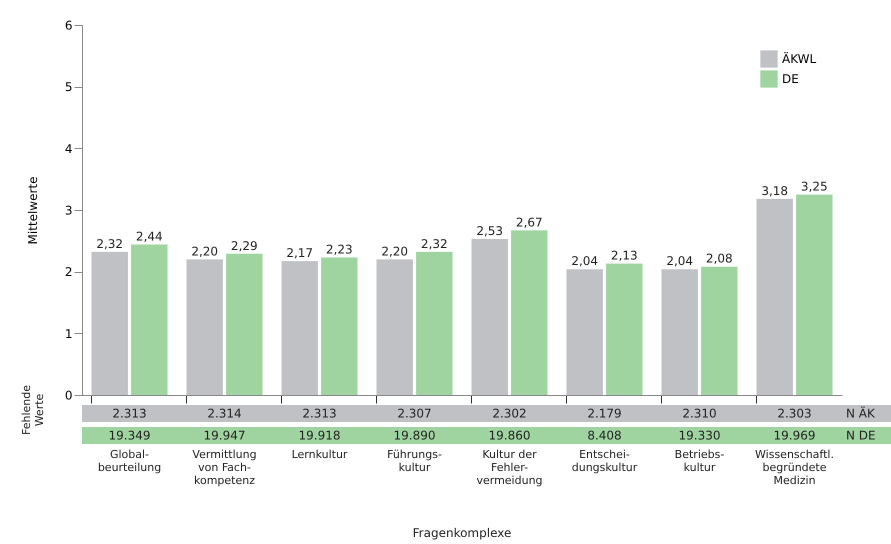 This screenshot has height=544, width=891. What do you see at coordinates (604, 435) in the screenshot?
I see `text: 8.408` at bounding box center [604, 435].